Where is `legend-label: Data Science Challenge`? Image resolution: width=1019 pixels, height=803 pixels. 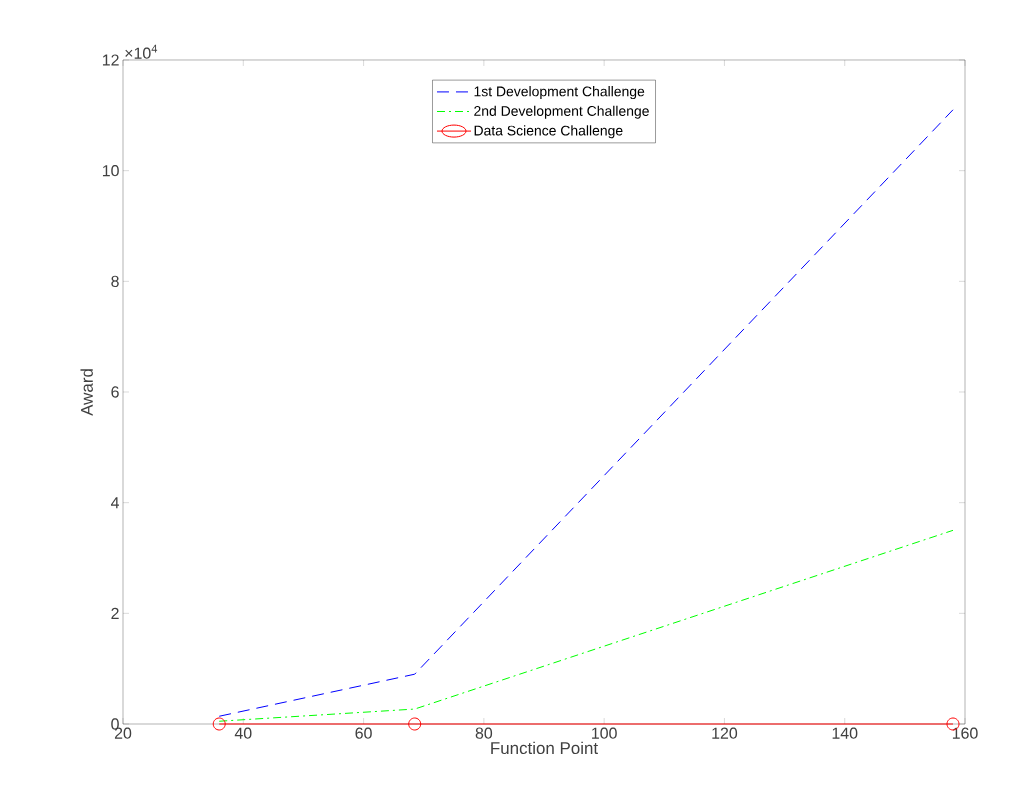
legend-label: Data Science Challenge is located at coordinates (548, 132).